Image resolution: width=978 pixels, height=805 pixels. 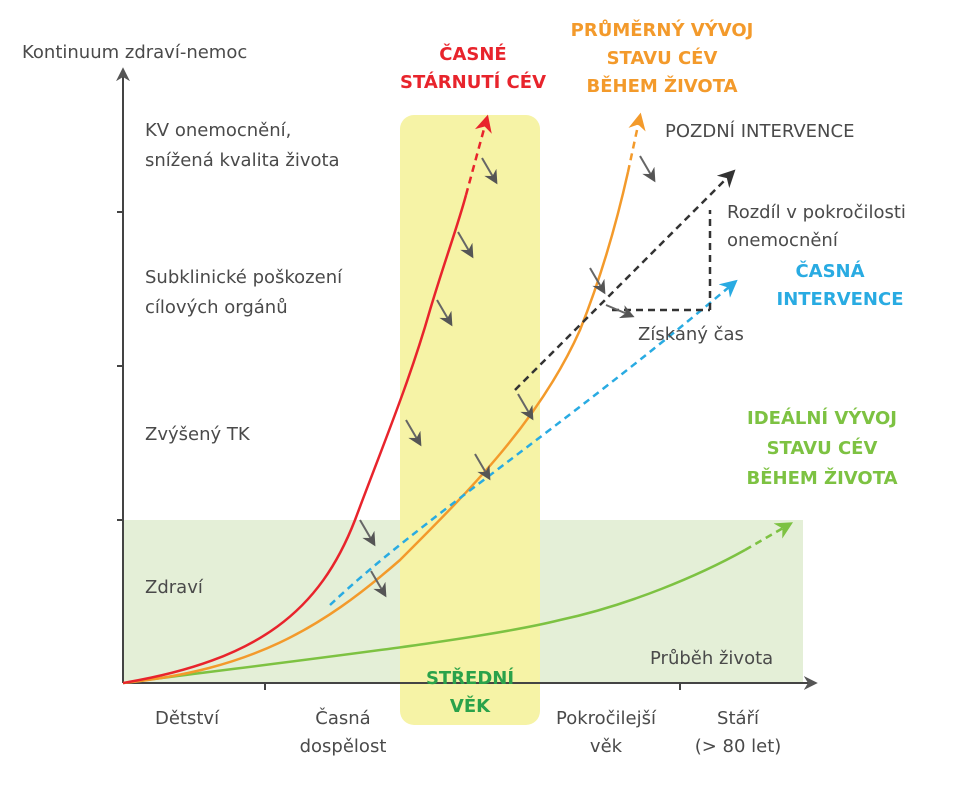 I want to click on average-curve-dashed, so click(x=636, y=142).